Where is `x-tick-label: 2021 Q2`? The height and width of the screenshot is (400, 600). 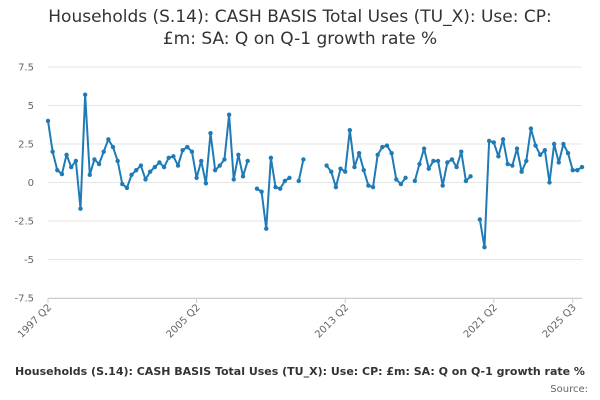 x-tick-label: 2021 Q2 is located at coordinates (481, 321).